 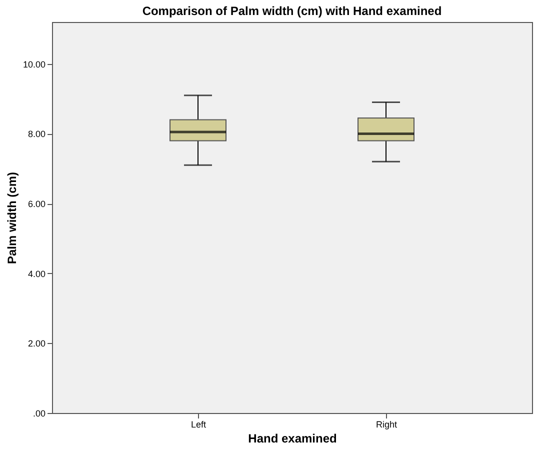 What do you see at coordinates (387, 425) in the screenshot?
I see `x-tick-label: Right` at bounding box center [387, 425].